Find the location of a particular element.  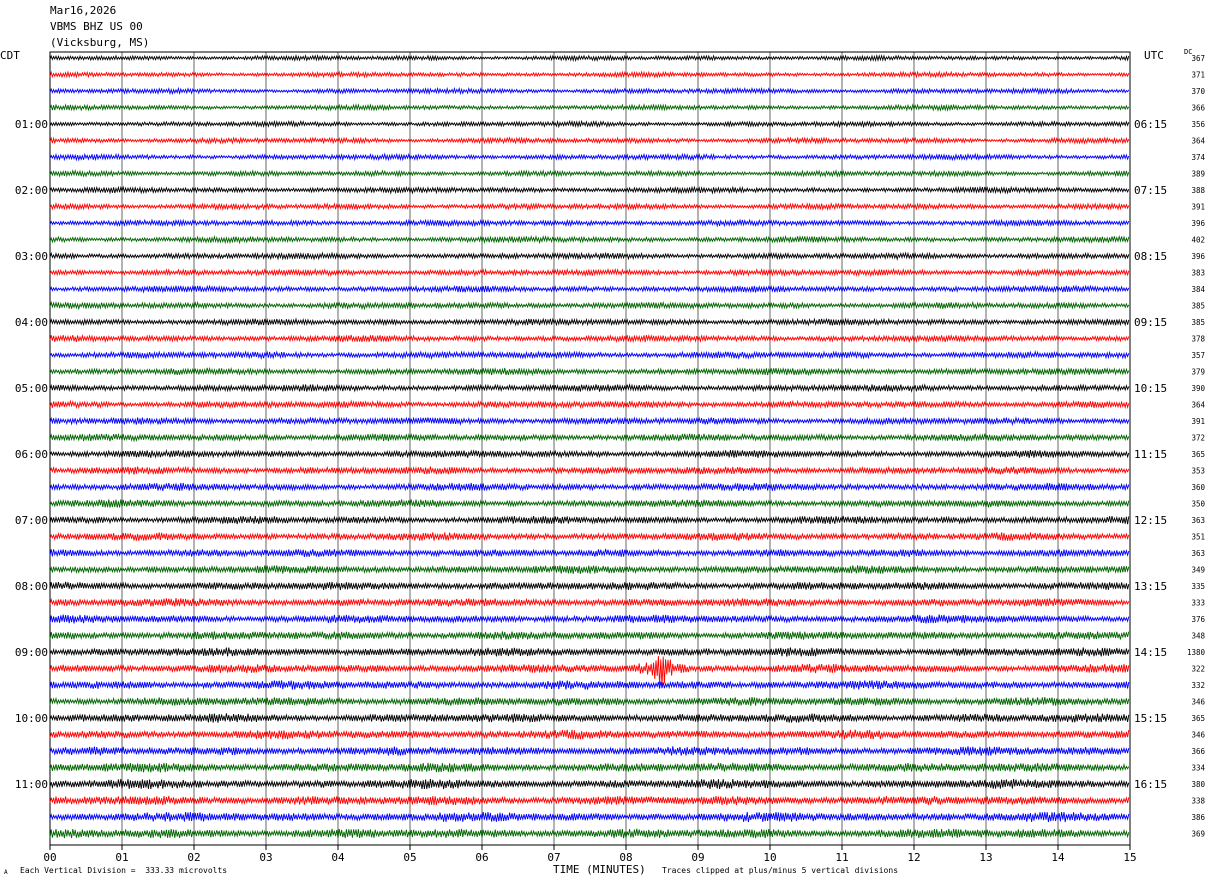

x-tick-label: 15 is located at coordinates (1129, 857).